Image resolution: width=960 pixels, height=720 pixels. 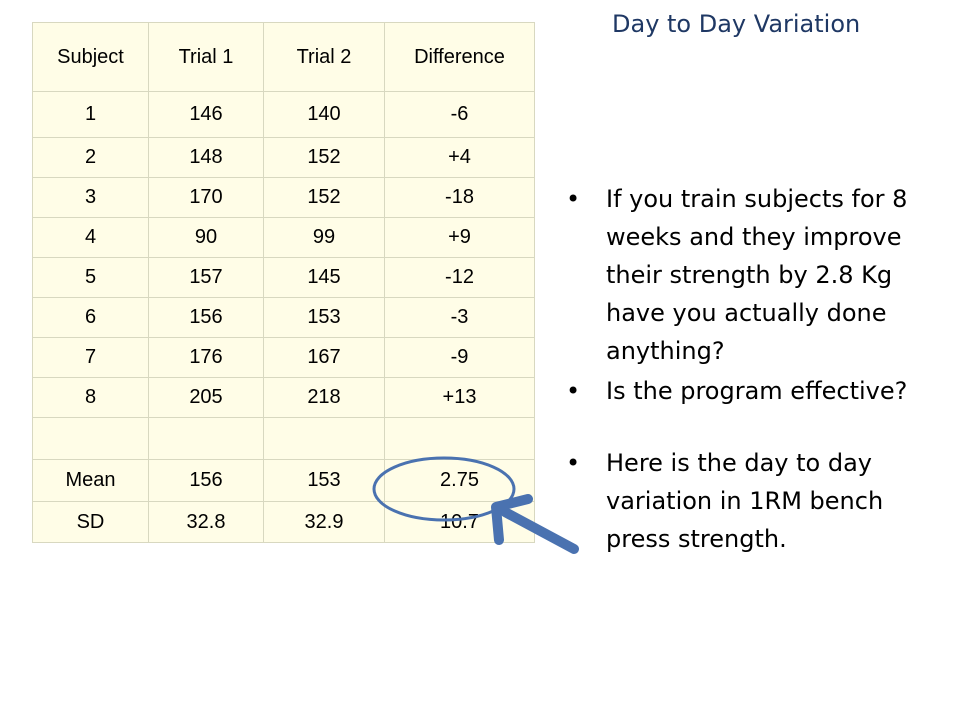 I want to click on table-sd-row: SD 32.8 32.9 10.7, so click(x=283, y=522).